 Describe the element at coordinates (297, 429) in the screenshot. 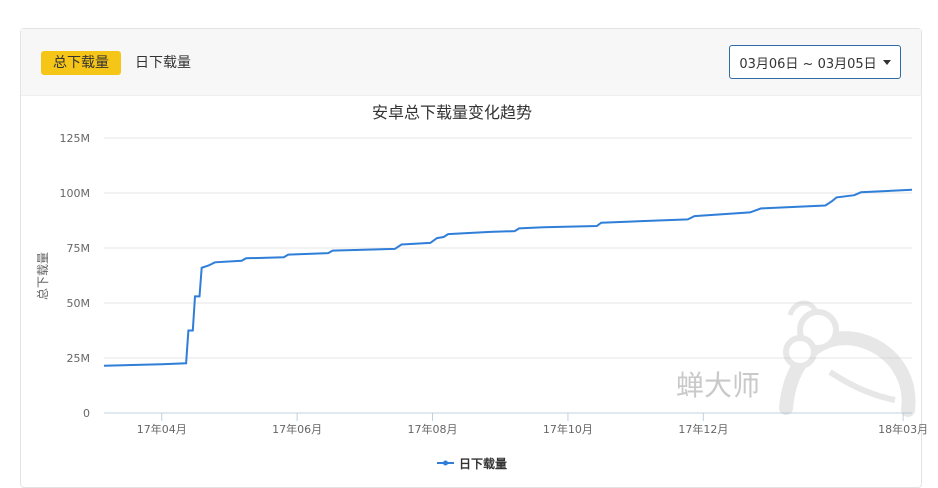

I see `x-tick-label: 17年06月` at that location.